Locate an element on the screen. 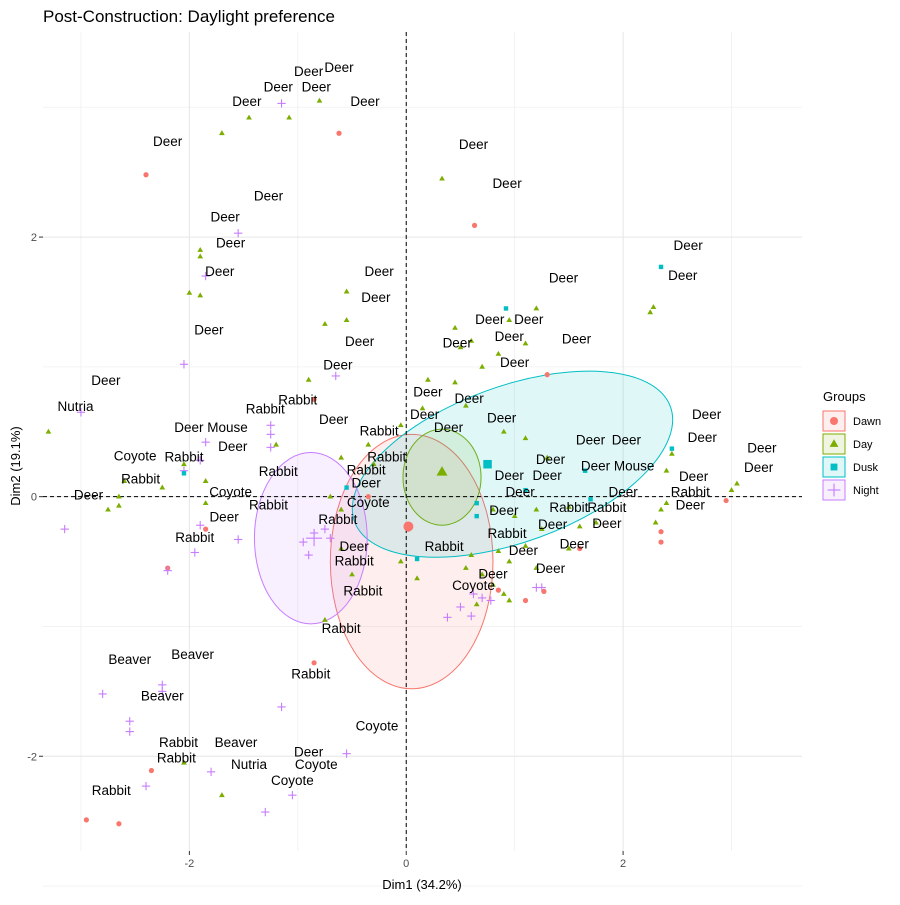  legend-title: Groups is located at coordinates (844, 396).